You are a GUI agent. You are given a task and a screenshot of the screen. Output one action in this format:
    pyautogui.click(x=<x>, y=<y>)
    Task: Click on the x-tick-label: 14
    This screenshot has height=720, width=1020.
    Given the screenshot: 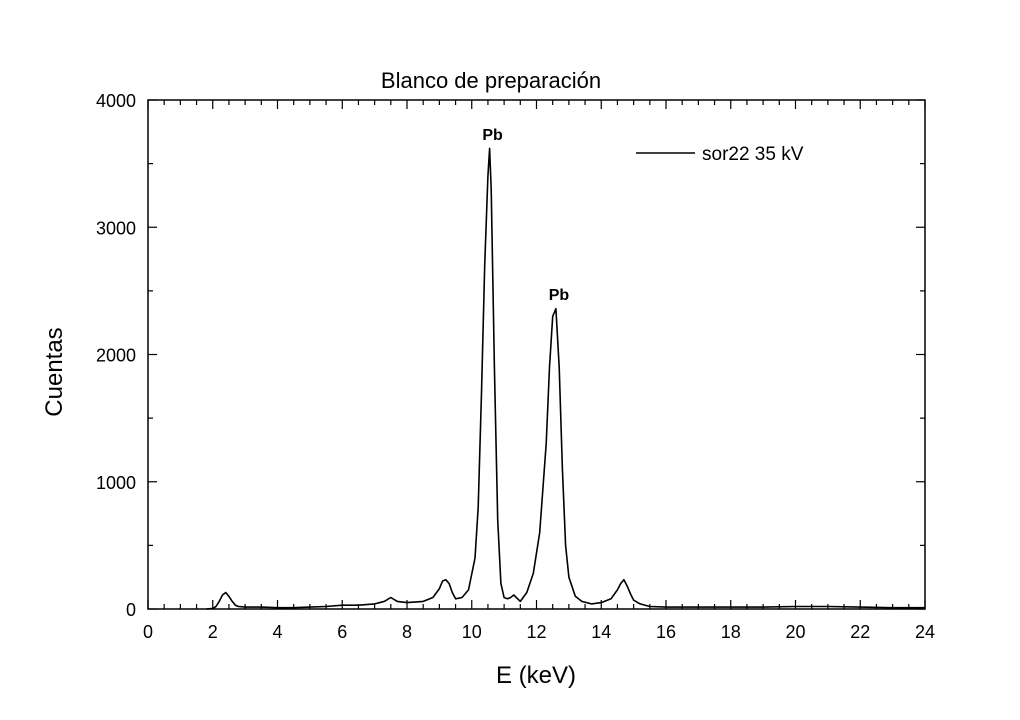 What is the action you would take?
    pyautogui.click(x=601, y=632)
    